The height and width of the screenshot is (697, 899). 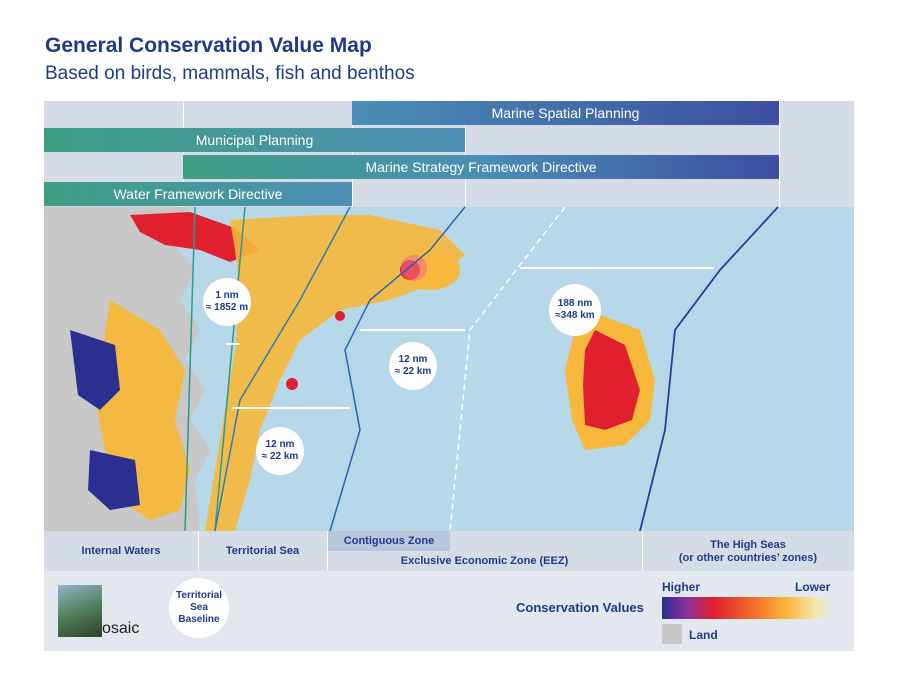 I want to click on zone-high-seas-note: (or other countries’ zones), so click(x=748, y=558).